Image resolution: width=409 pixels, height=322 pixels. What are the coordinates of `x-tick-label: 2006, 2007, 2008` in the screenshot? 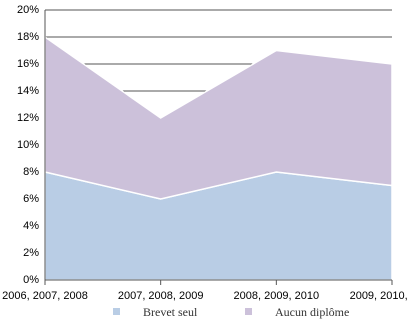 It's located at (45, 296).